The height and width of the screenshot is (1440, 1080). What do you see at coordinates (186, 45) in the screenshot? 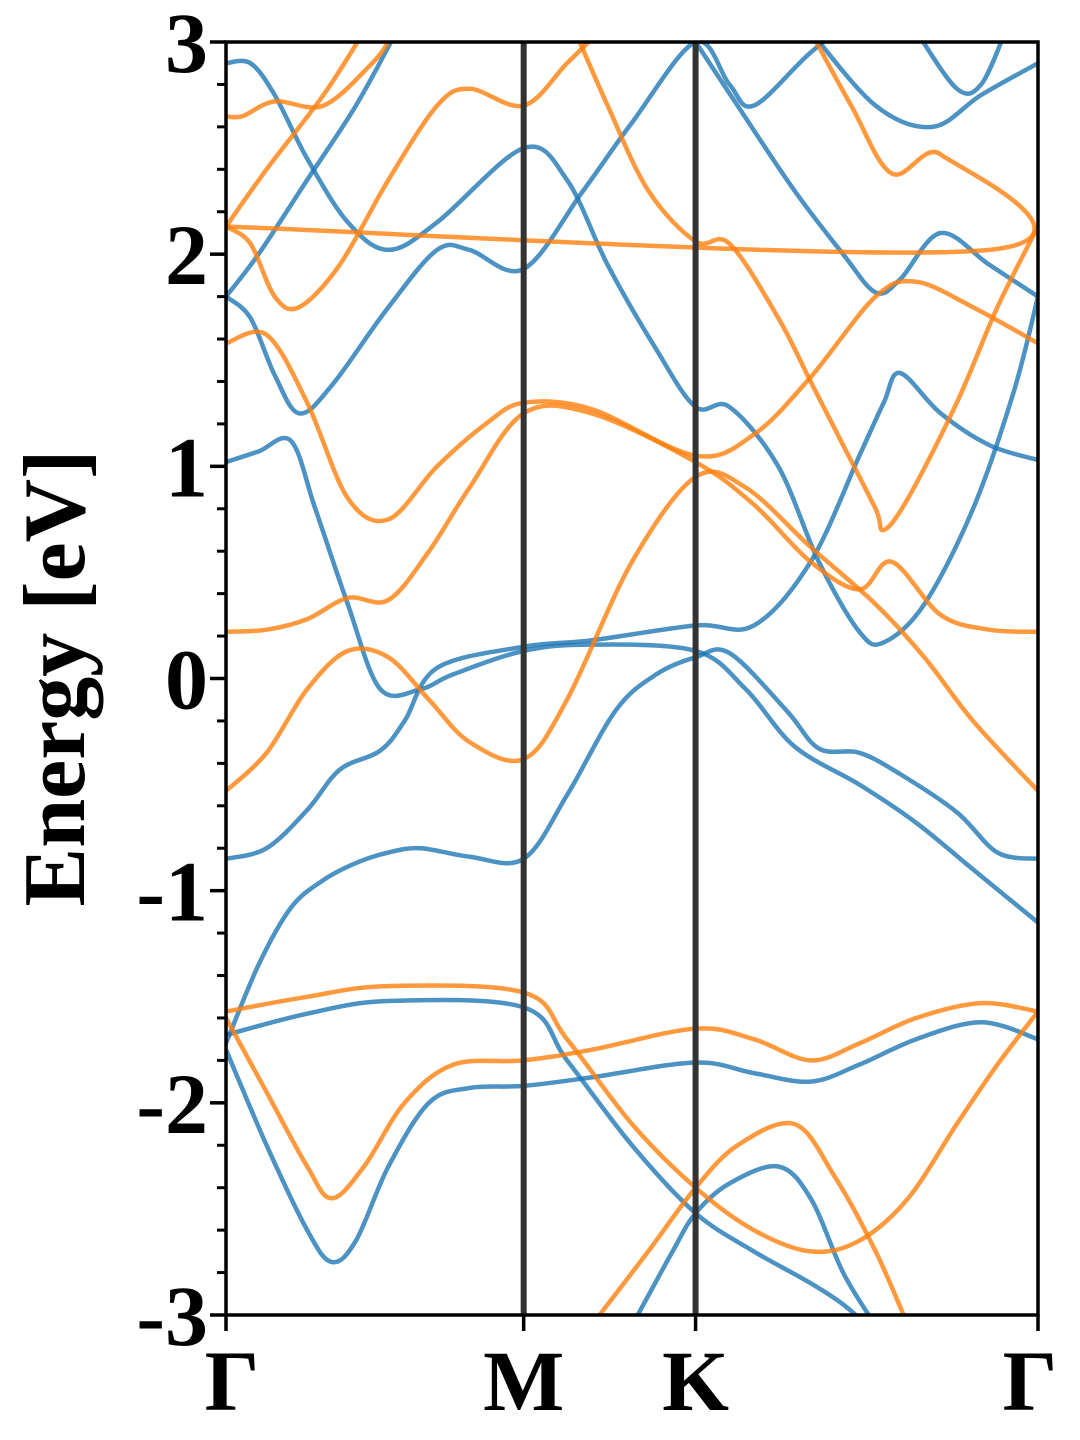
I see `y-tick-label: 3` at bounding box center [186, 45].